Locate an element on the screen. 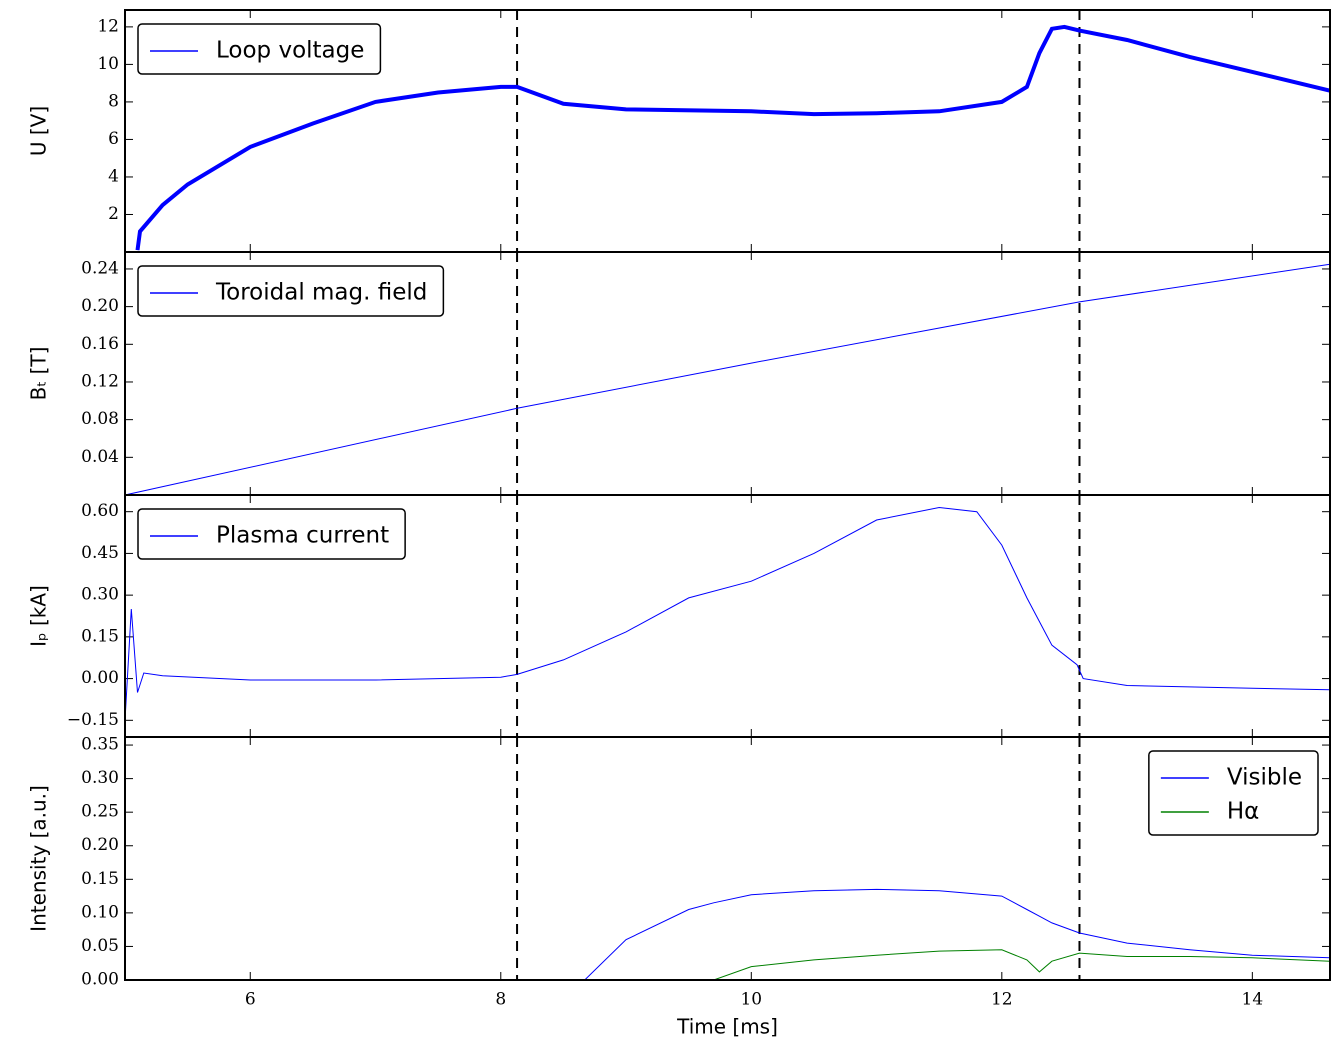  y-tick-label: −0.15 is located at coordinates (93, 720).